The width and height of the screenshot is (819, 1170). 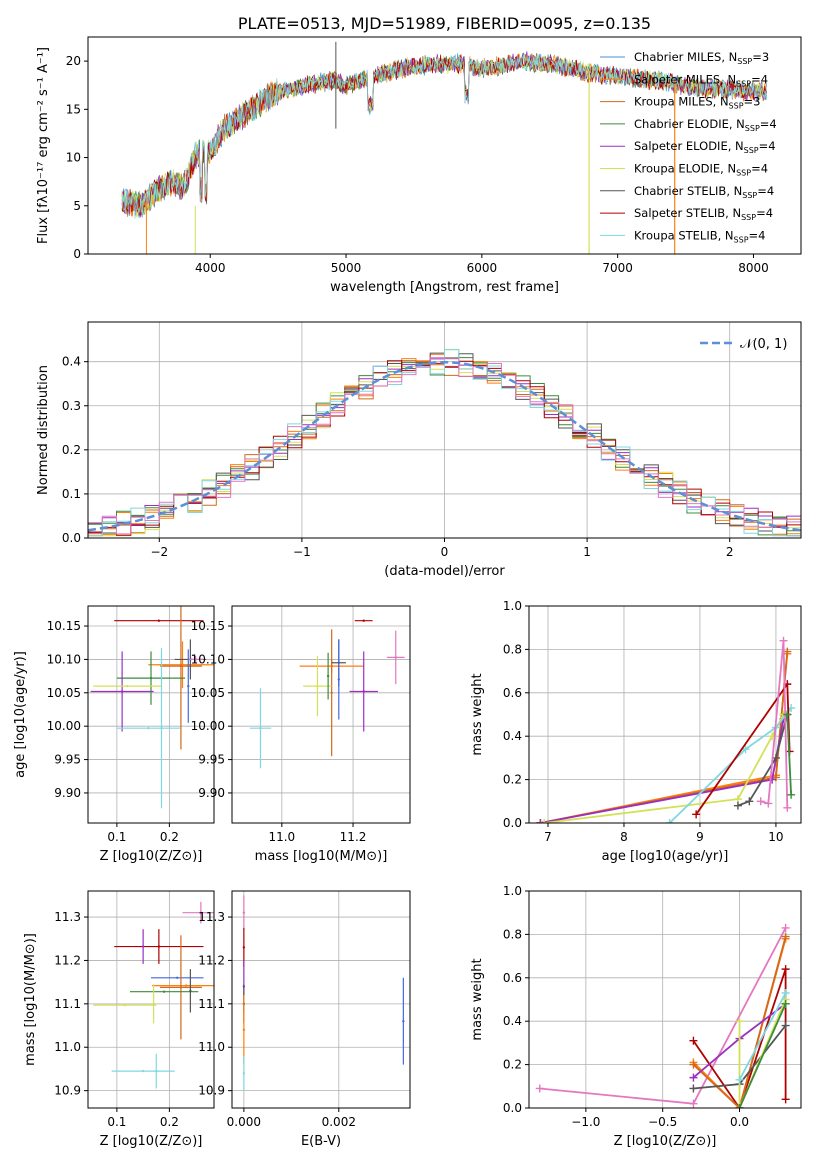 What do you see at coordinates (211, 1091) in the screenshot?
I see `y-tick-label: 10.9` at bounding box center [211, 1091].